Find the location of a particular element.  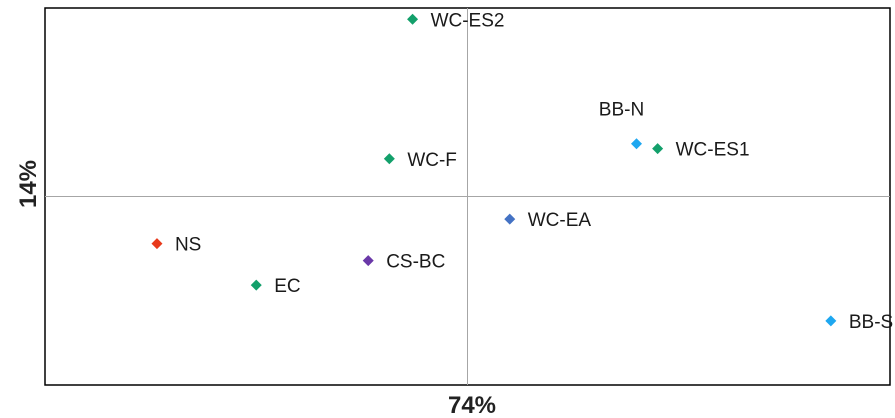

point-marker-wc-es2 is located at coordinates (413, 19).